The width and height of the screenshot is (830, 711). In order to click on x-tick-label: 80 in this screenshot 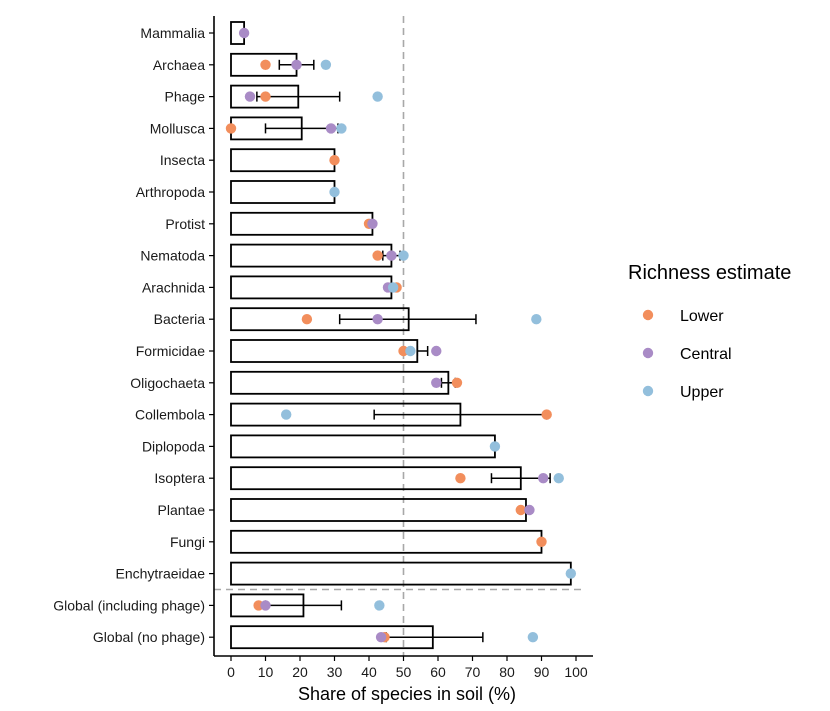, I will do `click(507, 672)`.